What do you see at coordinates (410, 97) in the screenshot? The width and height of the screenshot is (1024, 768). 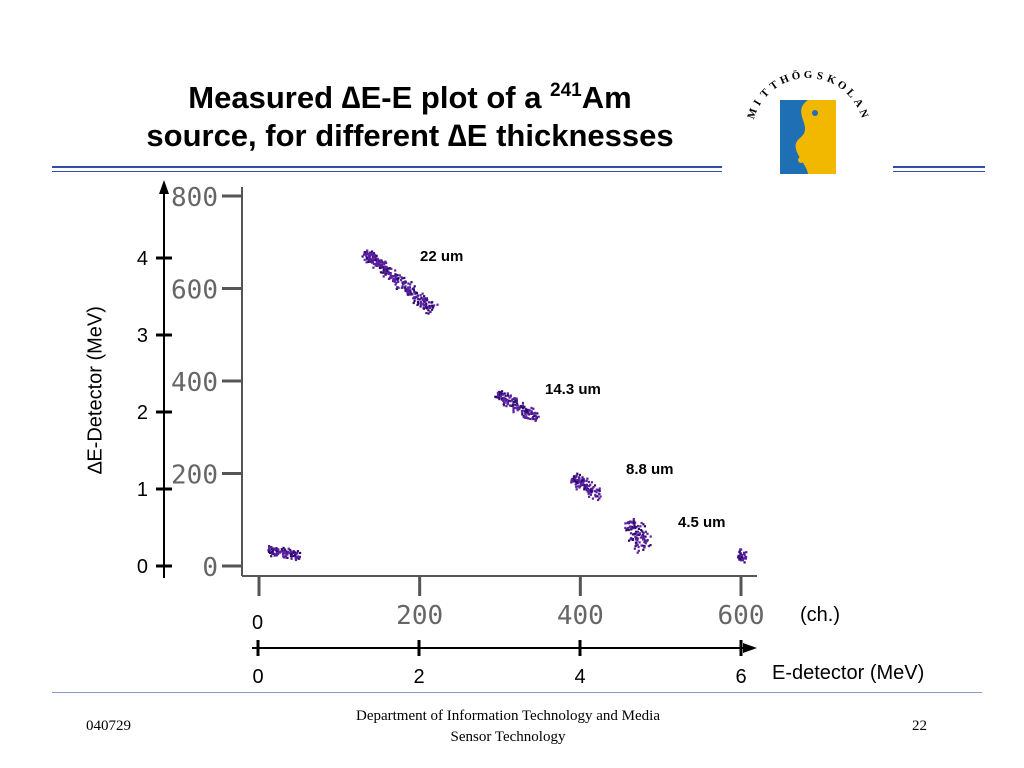 I see `title-line-1: Measured ∆E-E plot of a 241Am` at bounding box center [410, 97].